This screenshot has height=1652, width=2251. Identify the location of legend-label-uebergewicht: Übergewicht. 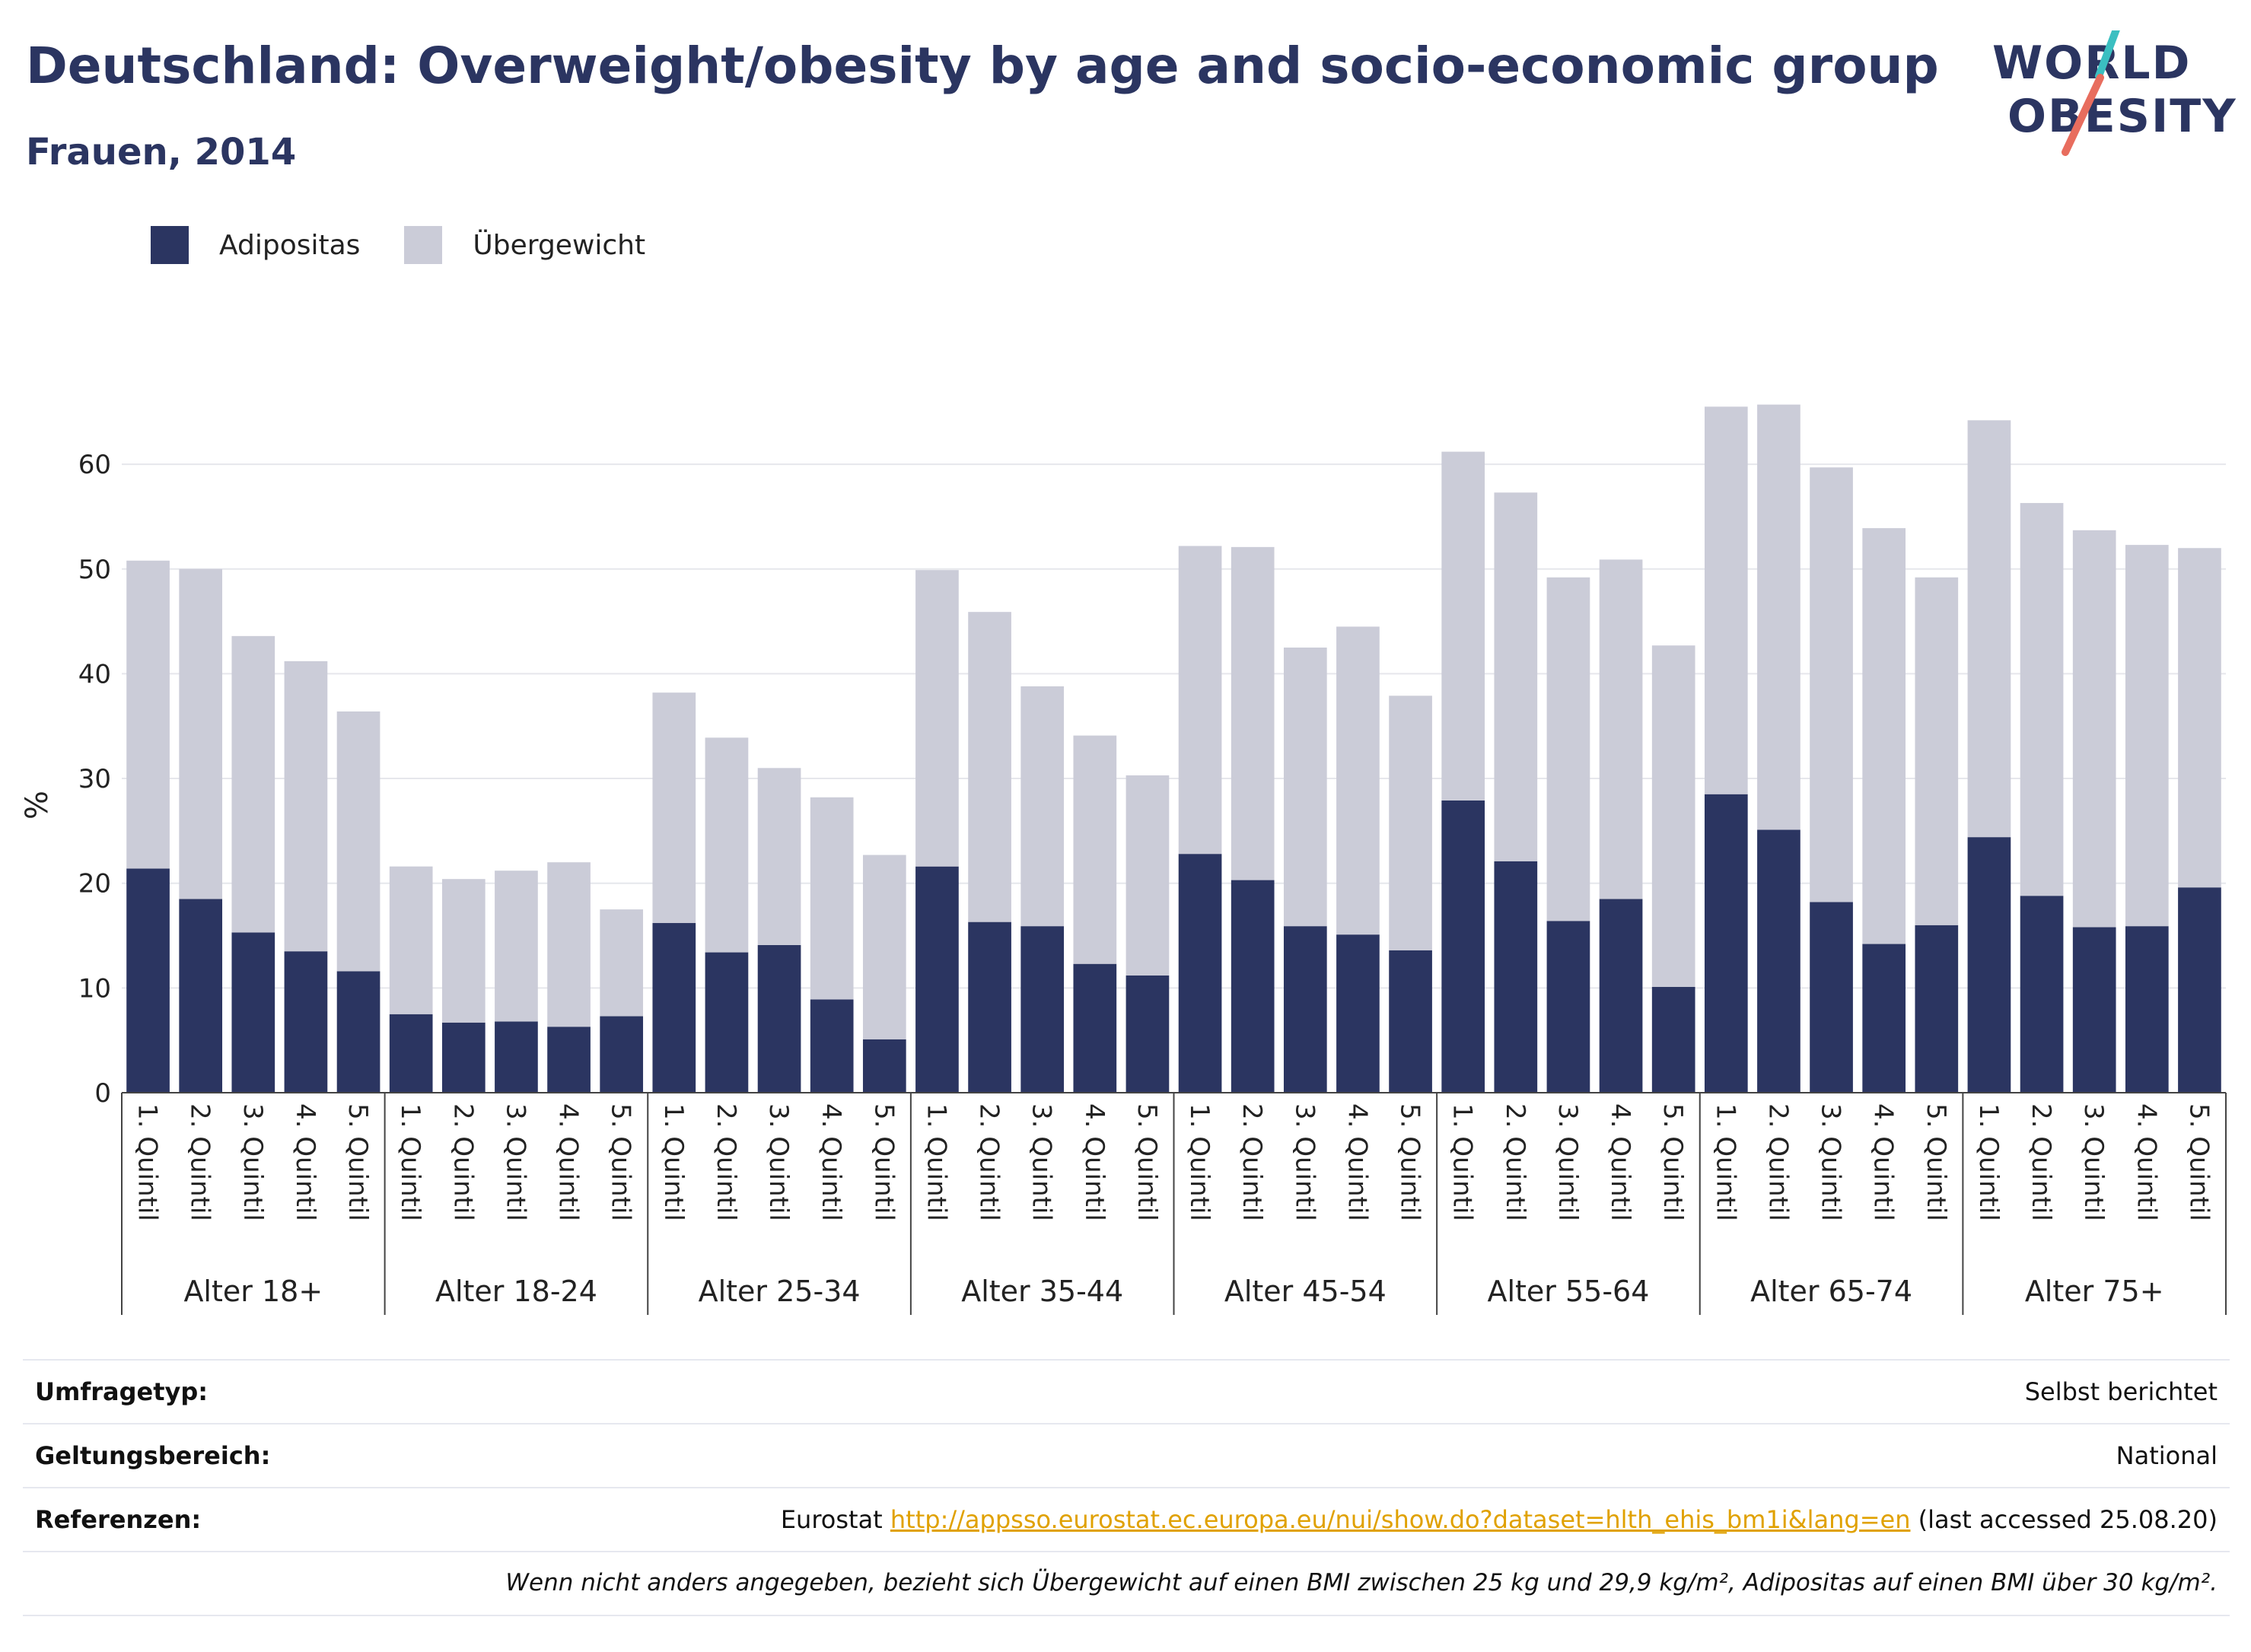
(559, 245).